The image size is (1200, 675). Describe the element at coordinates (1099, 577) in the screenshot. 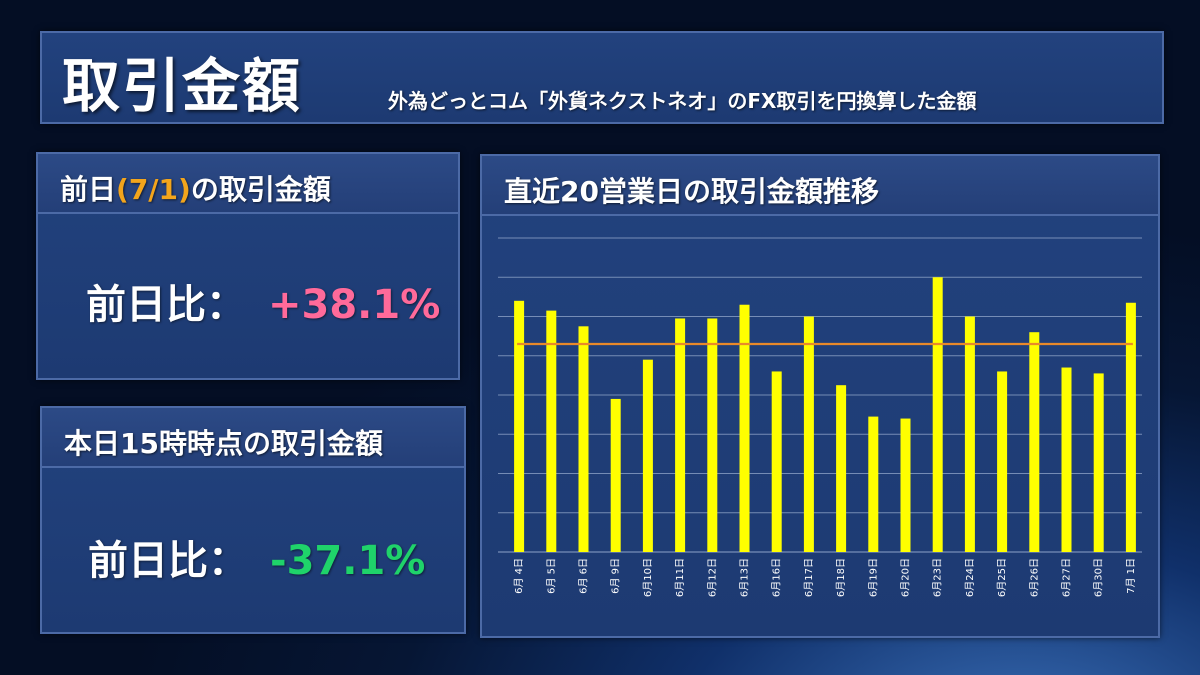

I see `x-tick-label: 6月30日` at that location.